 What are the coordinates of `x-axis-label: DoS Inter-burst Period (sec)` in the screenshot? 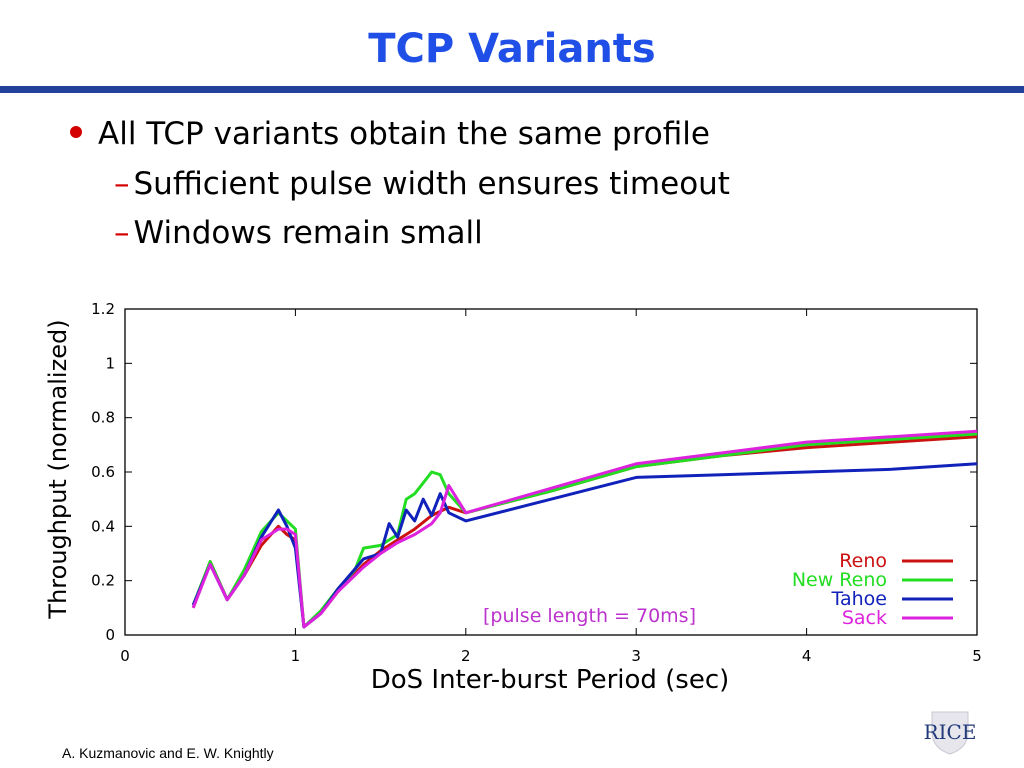 It's located at (550, 680).